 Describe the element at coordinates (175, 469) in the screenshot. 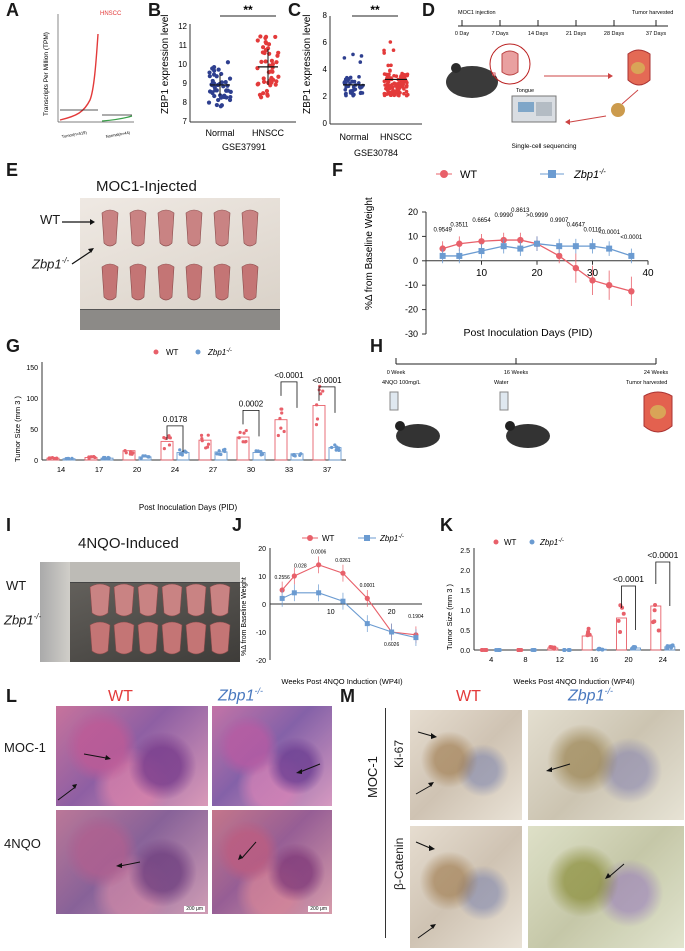

I see `x-tick-label: 24` at that location.